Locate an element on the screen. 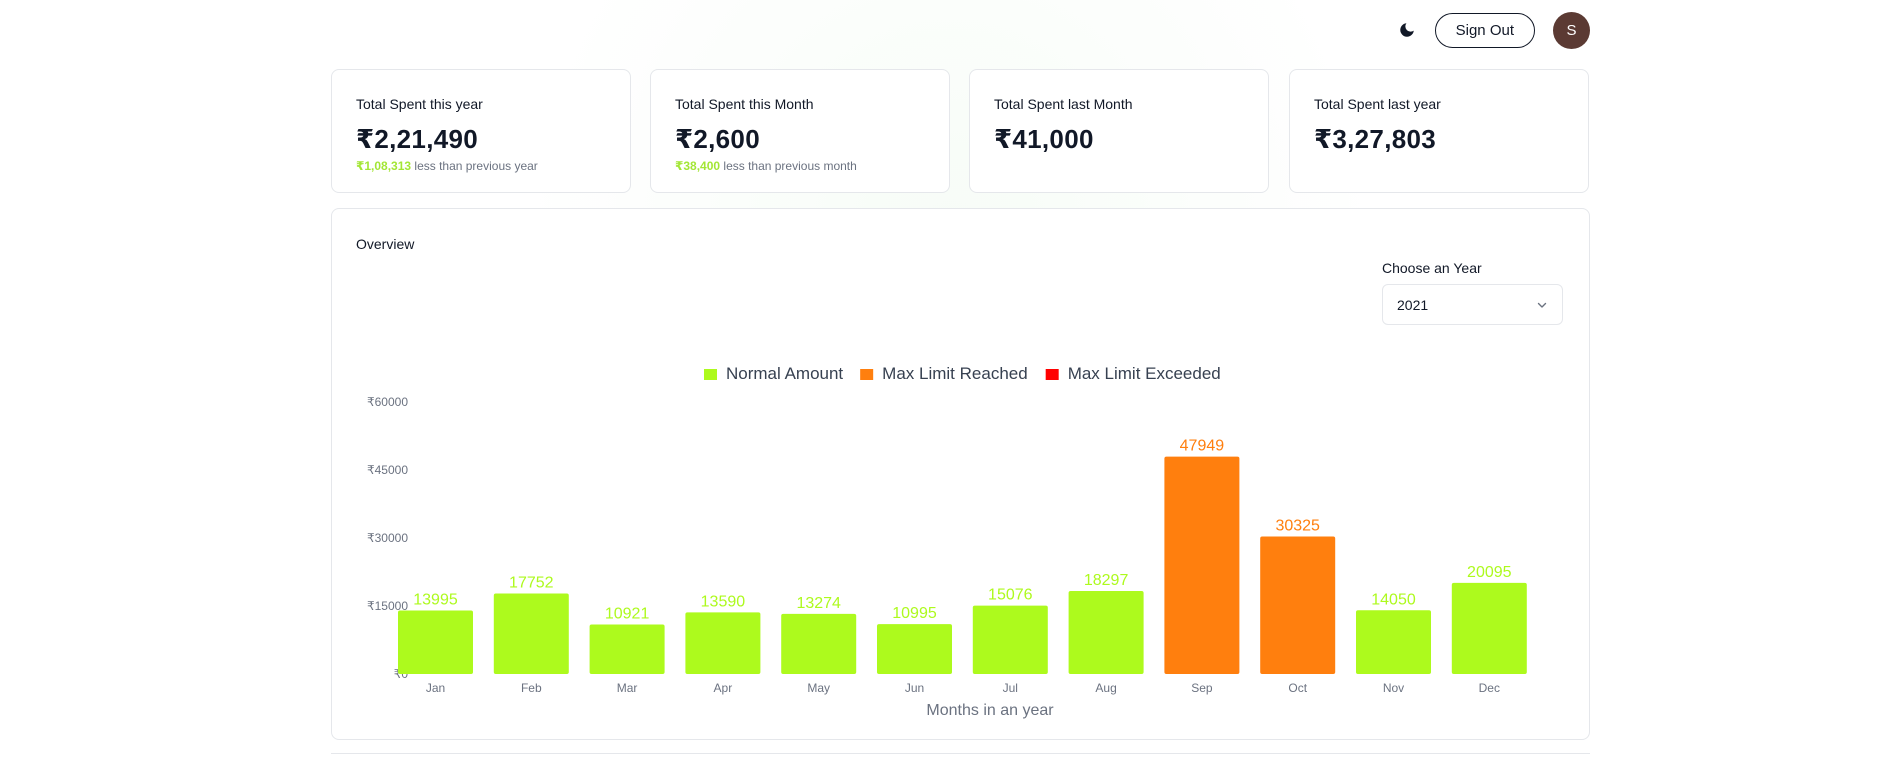 The image size is (1902, 780). card-value: ₹2,600 is located at coordinates (717, 139).